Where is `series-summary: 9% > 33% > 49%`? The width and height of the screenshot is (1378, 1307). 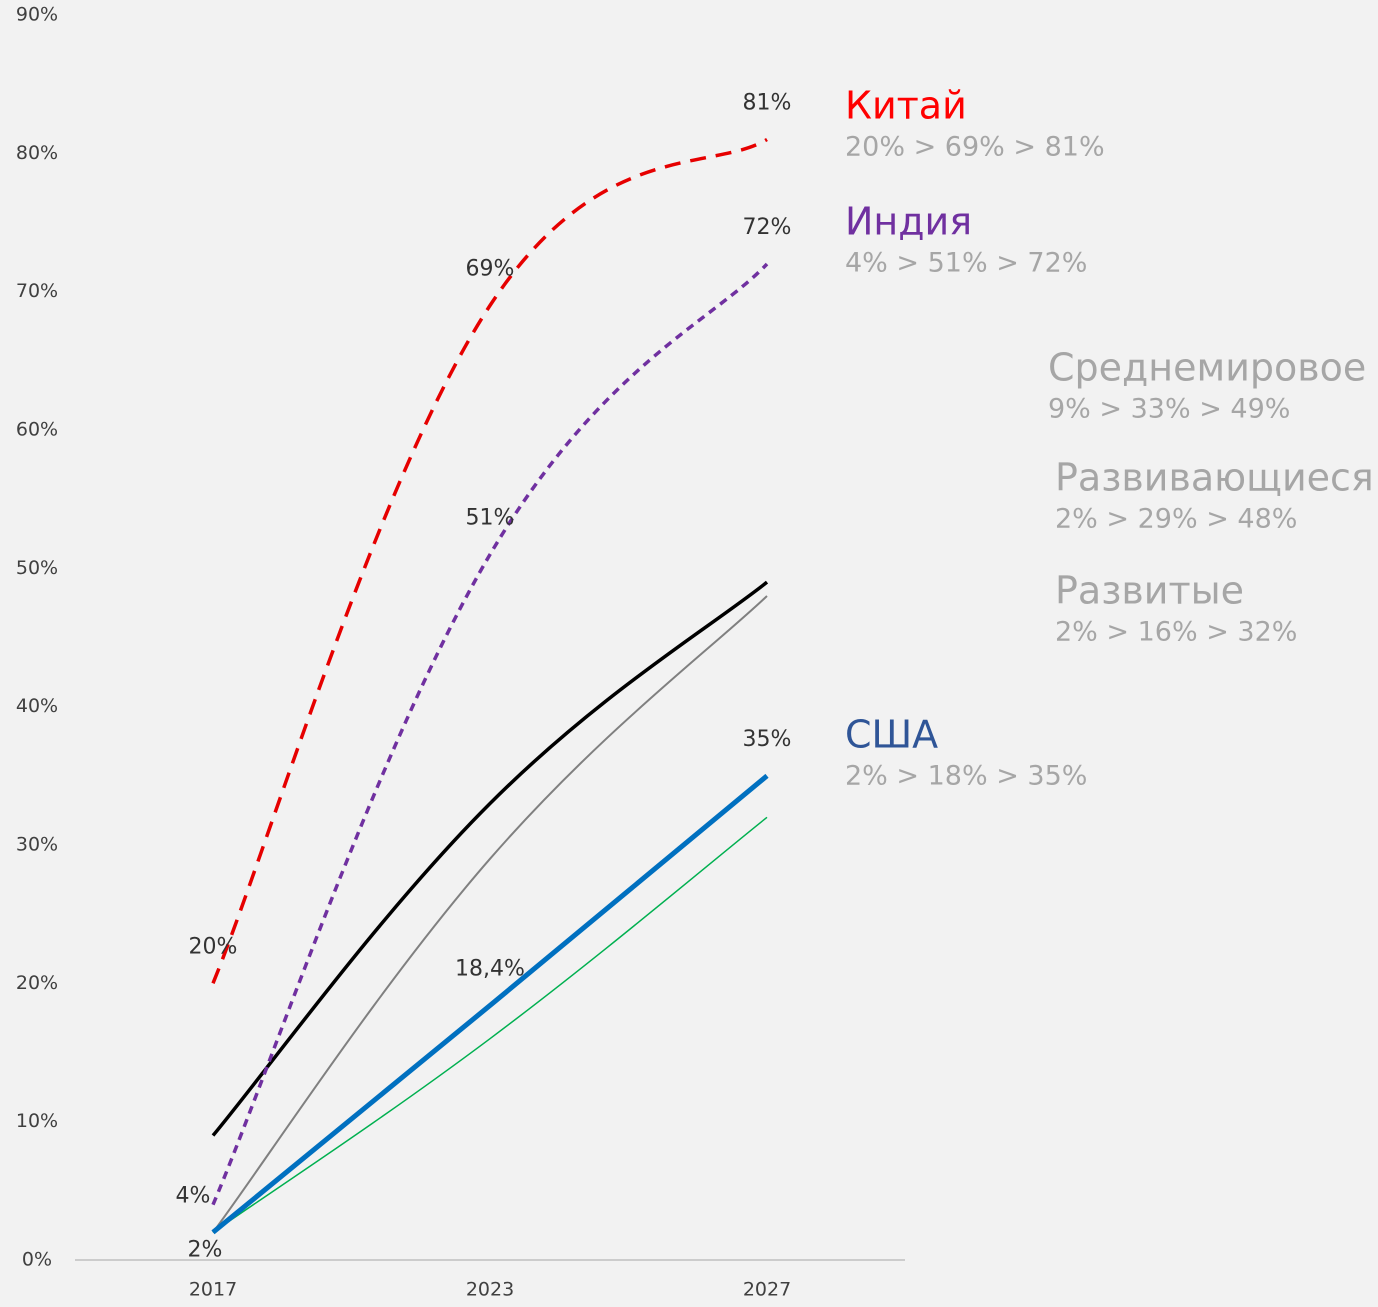 series-summary: 9% > 33% > 49% is located at coordinates (1169, 409).